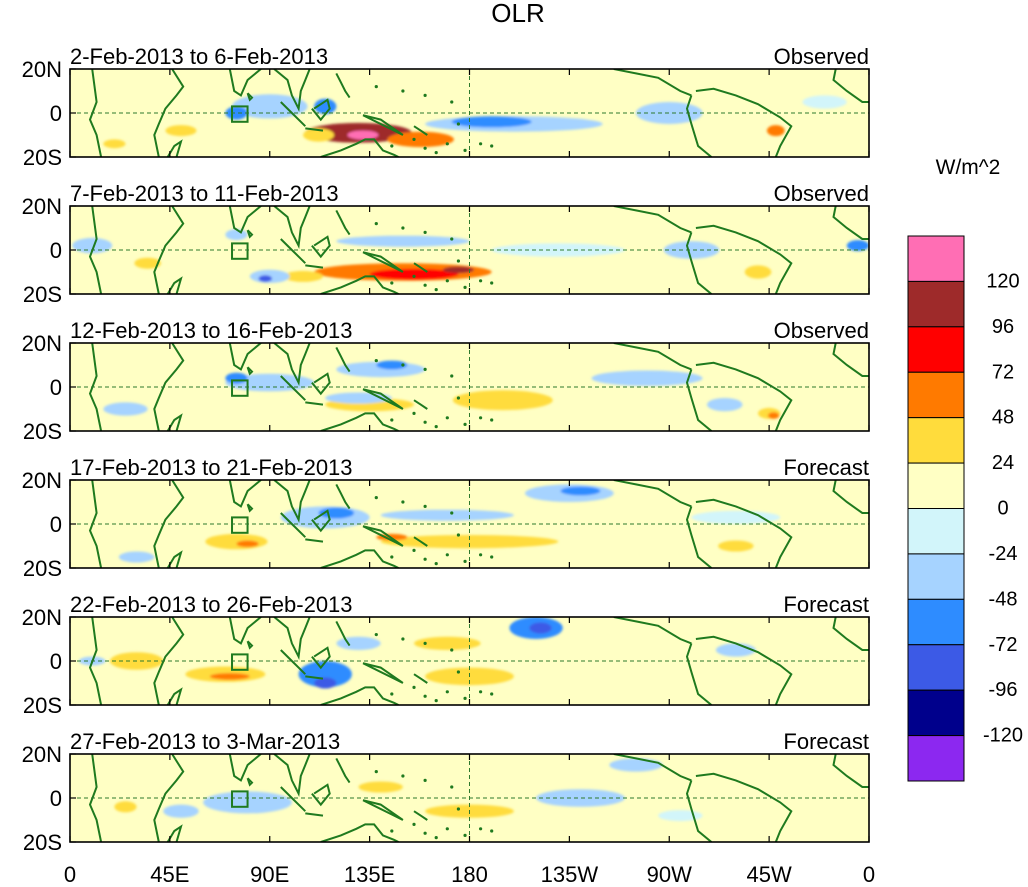  I want to click on colorbar: W/m^2 120 96 72 48 24 0 -24 -48 -72 -96 -120, so click(965, 469).